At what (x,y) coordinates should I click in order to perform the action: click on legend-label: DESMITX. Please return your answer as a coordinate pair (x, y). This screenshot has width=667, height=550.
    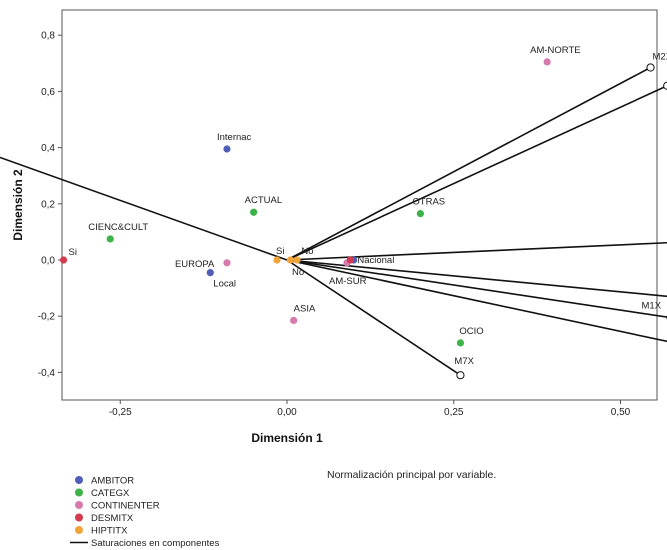
    Looking at the image, I should click on (112, 518).